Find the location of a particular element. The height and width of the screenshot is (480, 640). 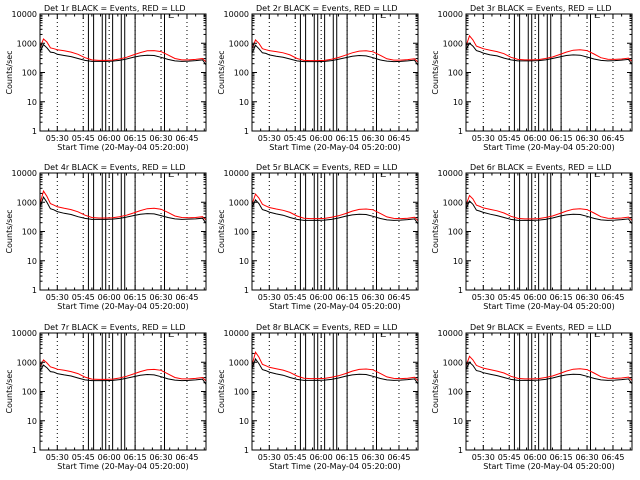

panel-title: Det 3r BLACK = Events, RED = LLD is located at coordinates (541, 8).